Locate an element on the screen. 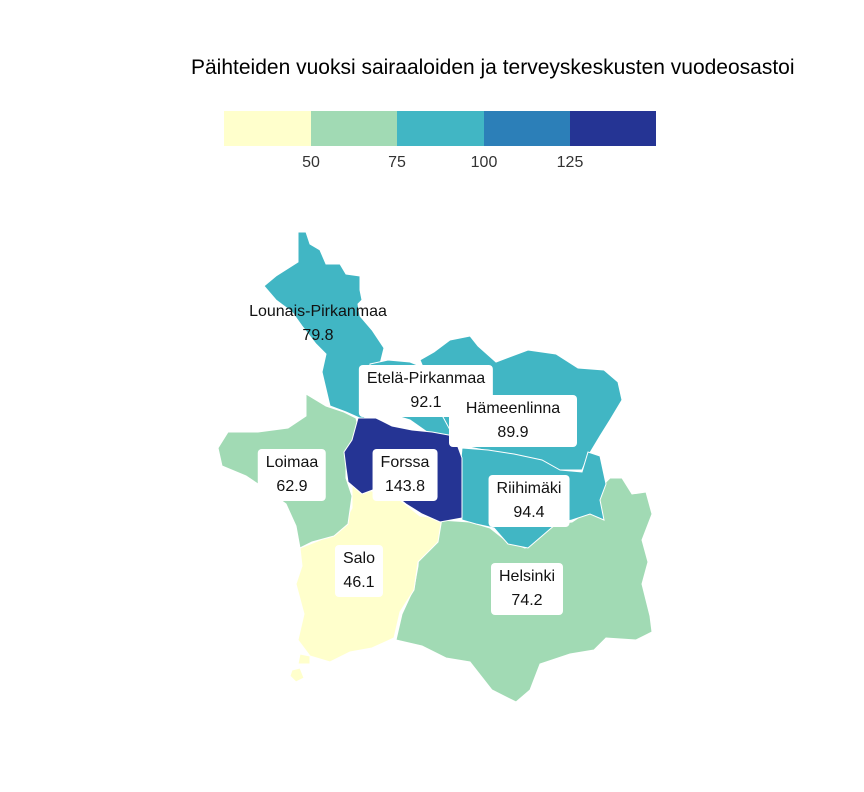  region-label-helsinki: Helsinki 74.2 is located at coordinates (527, 589).